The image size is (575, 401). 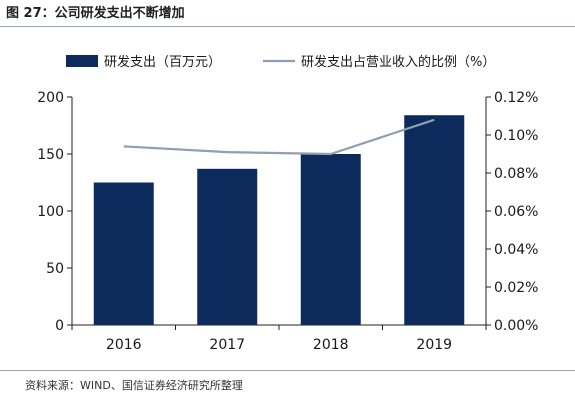 What do you see at coordinates (227, 345) in the screenshot?
I see `x-tick-label: 2017` at bounding box center [227, 345].